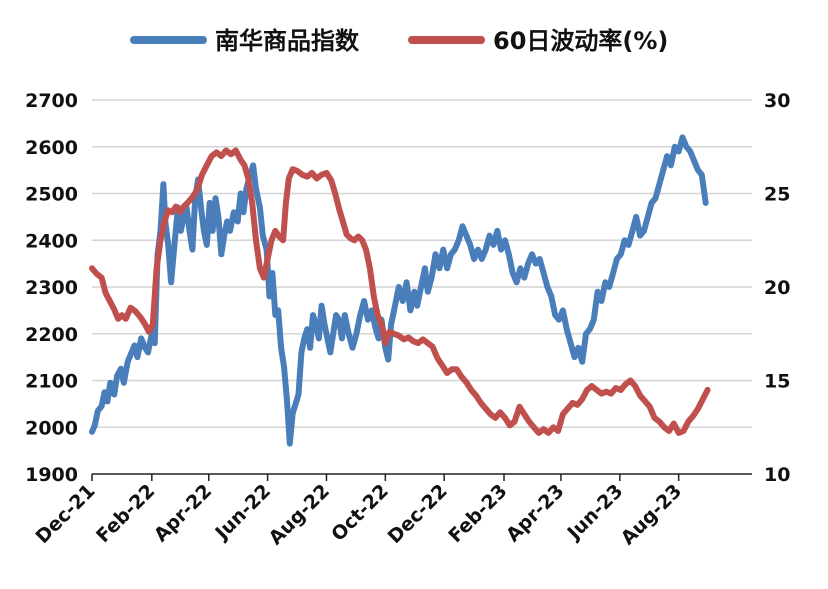  What do you see at coordinates (51, 241) in the screenshot?
I see `y-left-tick-label: 2400` at bounding box center [51, 241].